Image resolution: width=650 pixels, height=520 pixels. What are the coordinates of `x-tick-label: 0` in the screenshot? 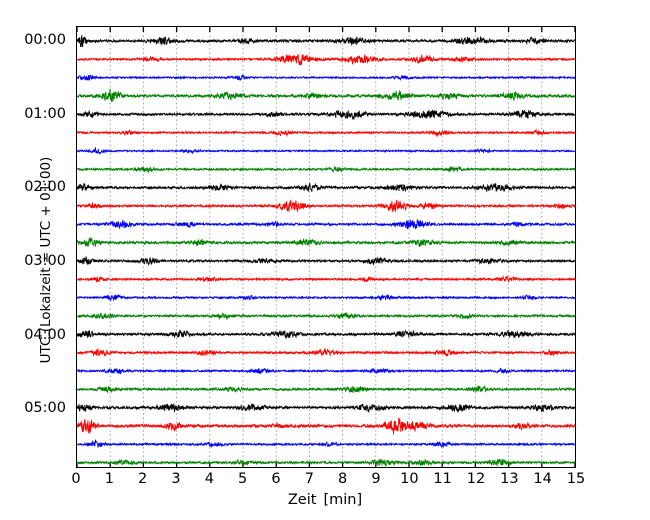 It's located at (76, 479).